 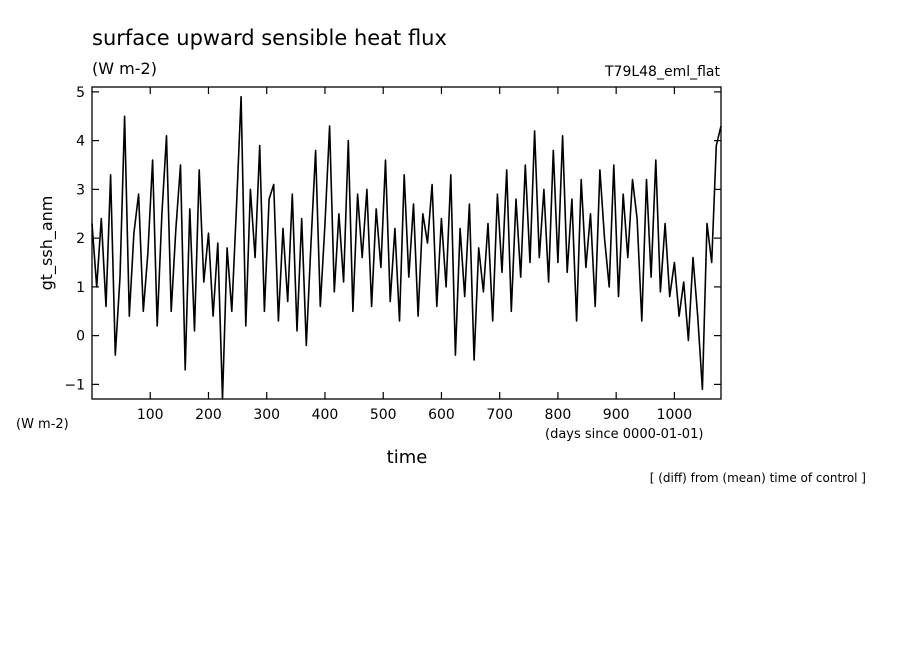 I want to click on y-tick-label: 0, so click(x=80, y=337).